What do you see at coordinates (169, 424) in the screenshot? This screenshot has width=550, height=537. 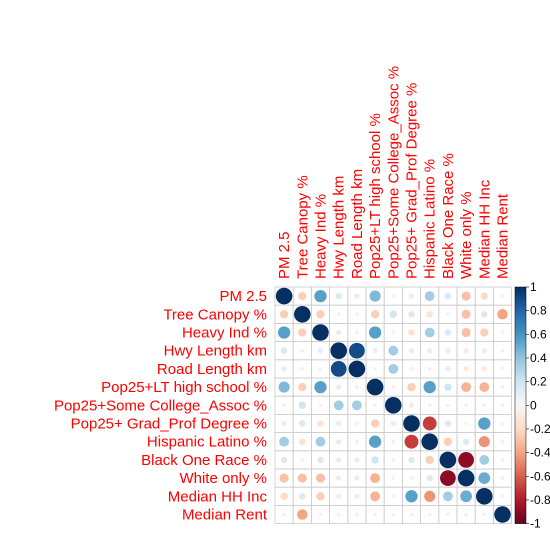 I see `row-label: Pop25+ Grad_Prof Degree %` at bounding box center [169, 424].